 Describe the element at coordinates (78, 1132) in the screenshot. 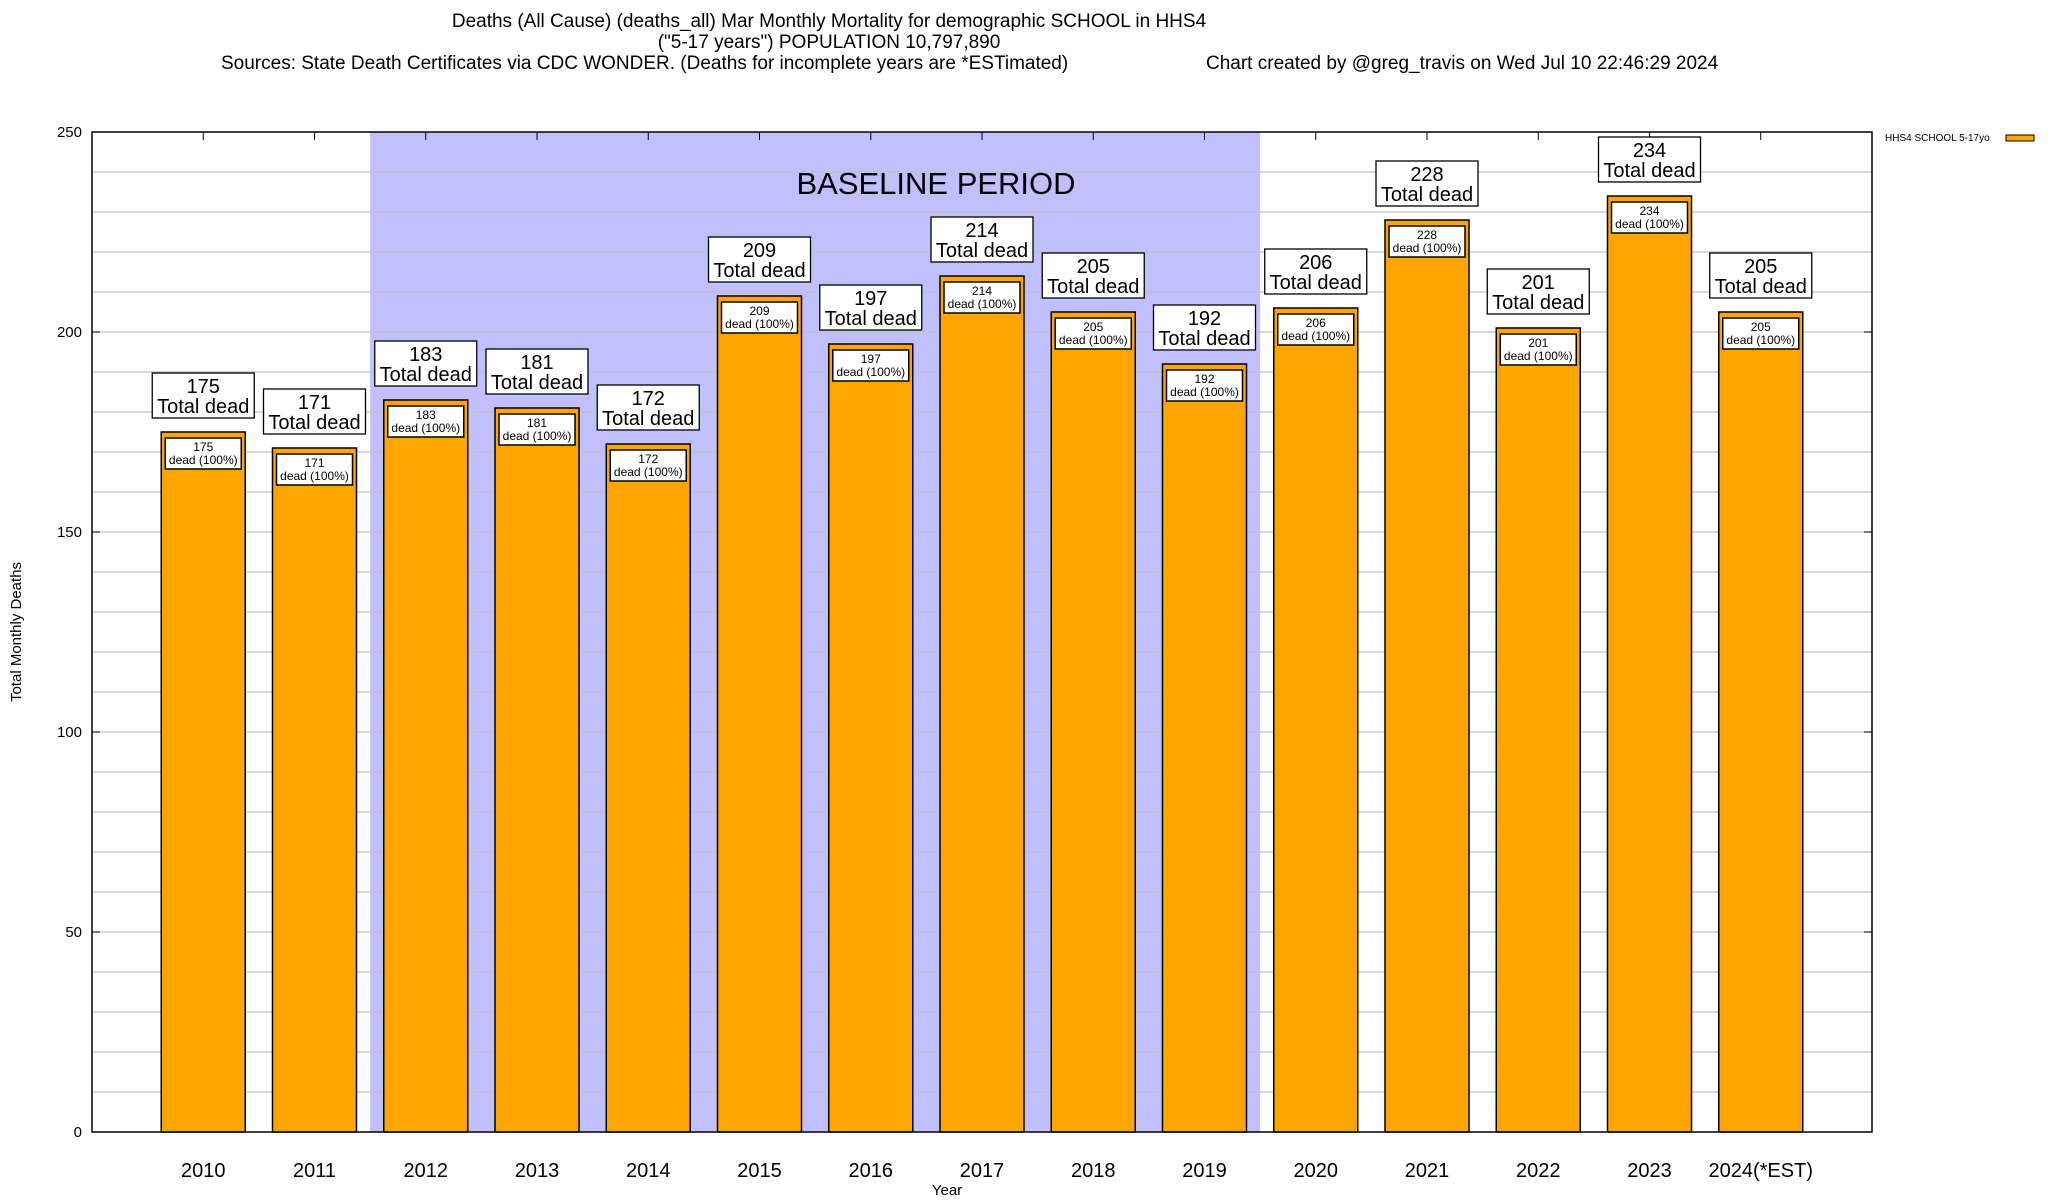

I see `y-tick-label: 0` at that location.